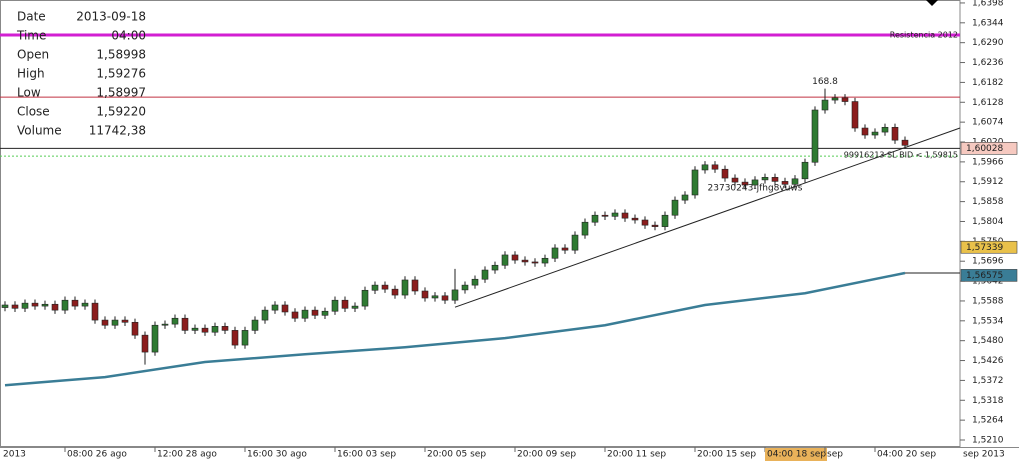  What do you see at coordinates (31, 36) in the screenshot?
I see `info-label: Time` at bounding box center [31, 36].